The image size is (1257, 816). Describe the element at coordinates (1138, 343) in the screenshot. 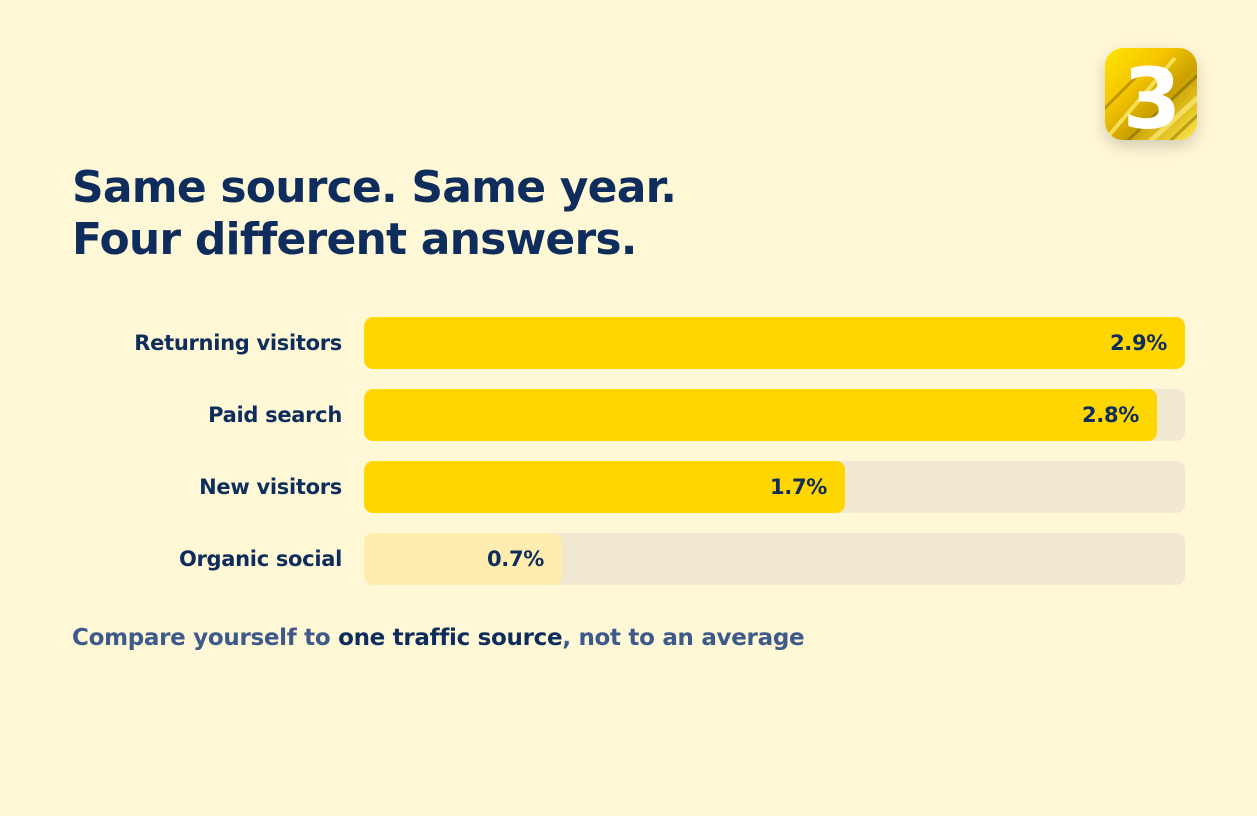

I see `data-label: 2.9%` at that location.